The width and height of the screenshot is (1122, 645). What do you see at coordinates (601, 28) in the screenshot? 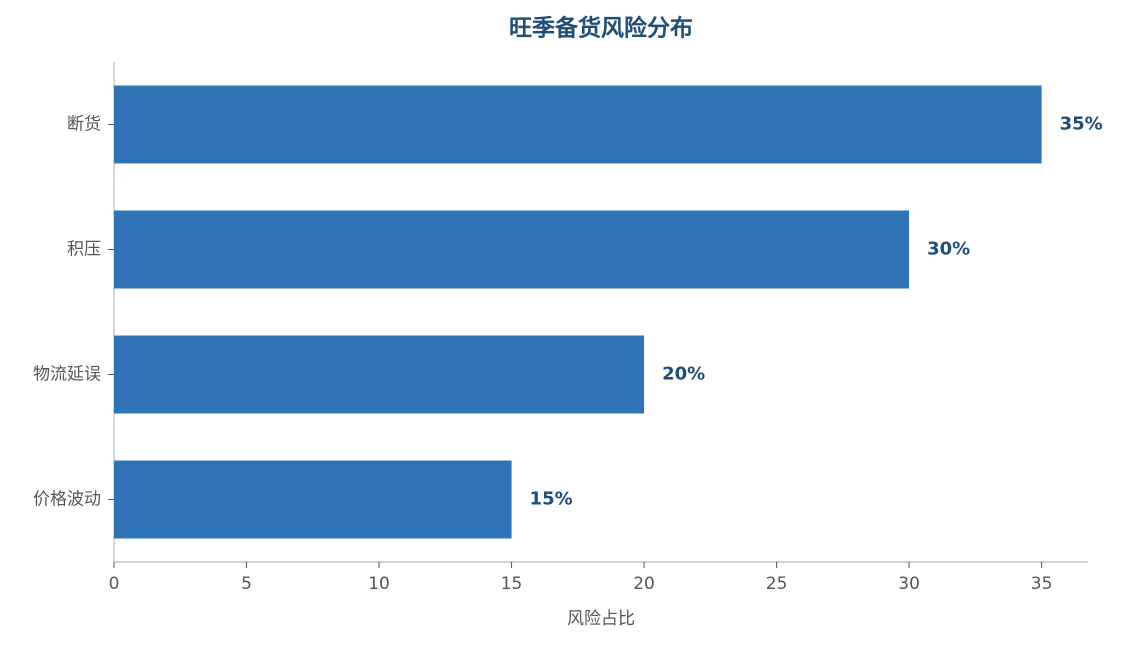
I see `chart-title: 旺季备货风险分布` at bounding box center [601, 28].